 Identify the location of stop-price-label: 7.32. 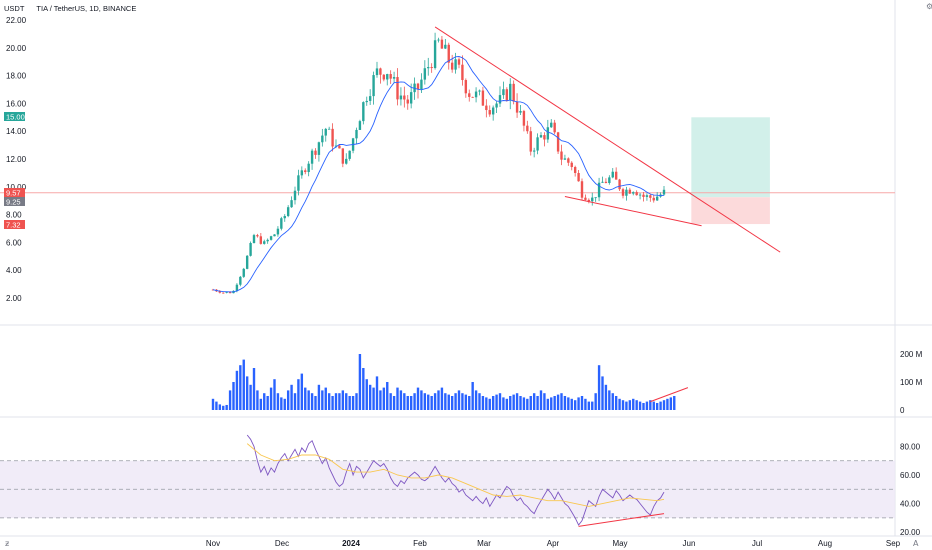
(13, 225).